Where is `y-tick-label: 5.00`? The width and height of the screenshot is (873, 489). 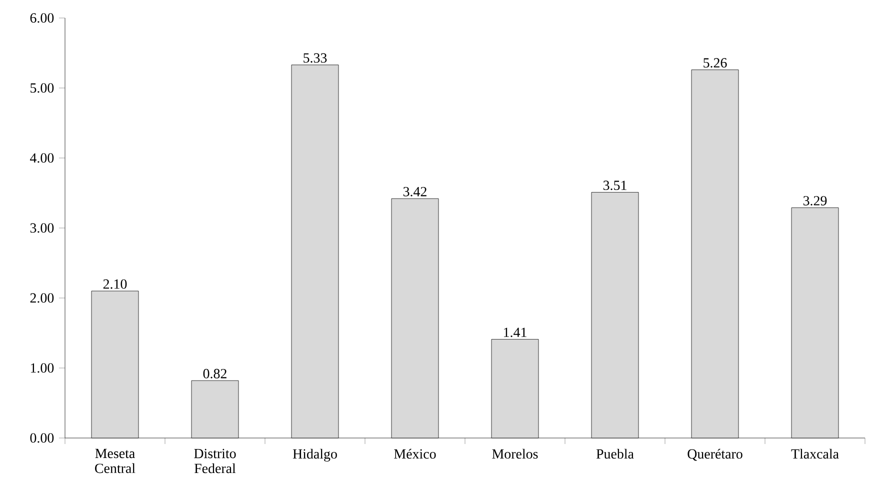 y-tick-label: 5.00 is located at coordinates (42, 88).